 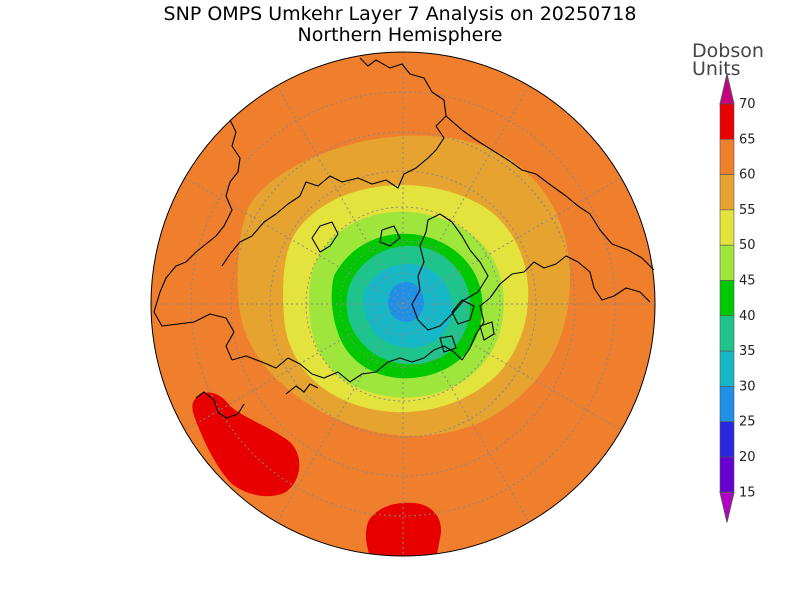 I want to click on coastline-north-america-east, so click(x=614, y=282).